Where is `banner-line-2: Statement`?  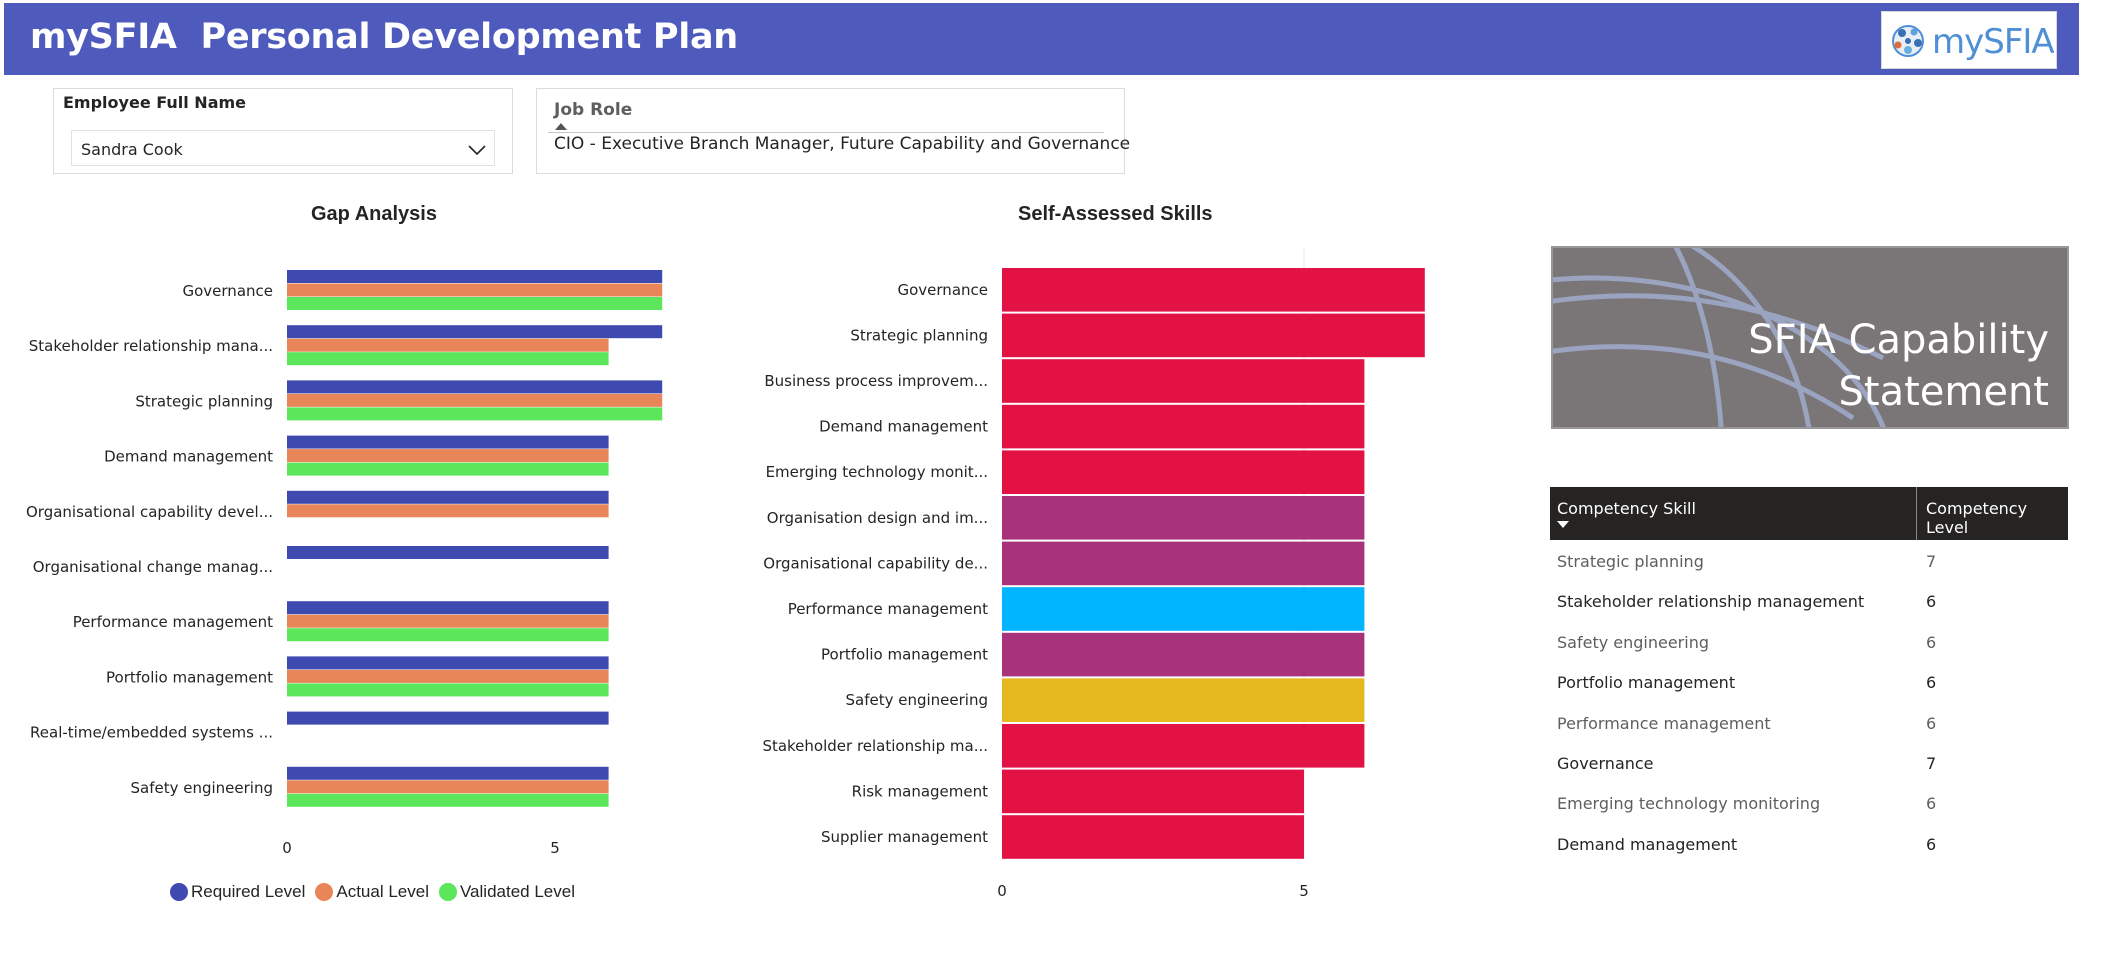
banner-line-2: Statement is located at coordinates (1944, 392).